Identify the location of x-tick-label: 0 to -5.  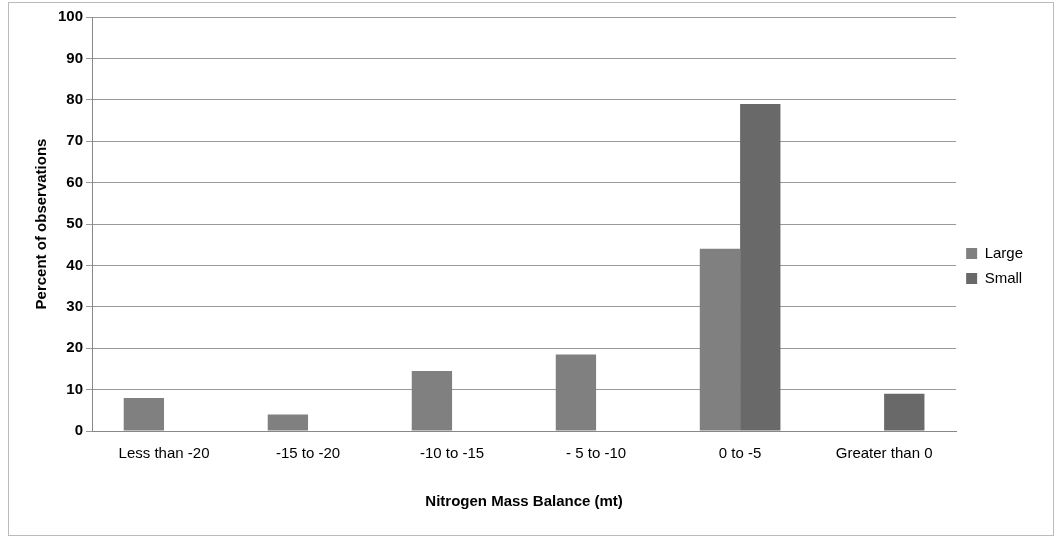
(740, 453).